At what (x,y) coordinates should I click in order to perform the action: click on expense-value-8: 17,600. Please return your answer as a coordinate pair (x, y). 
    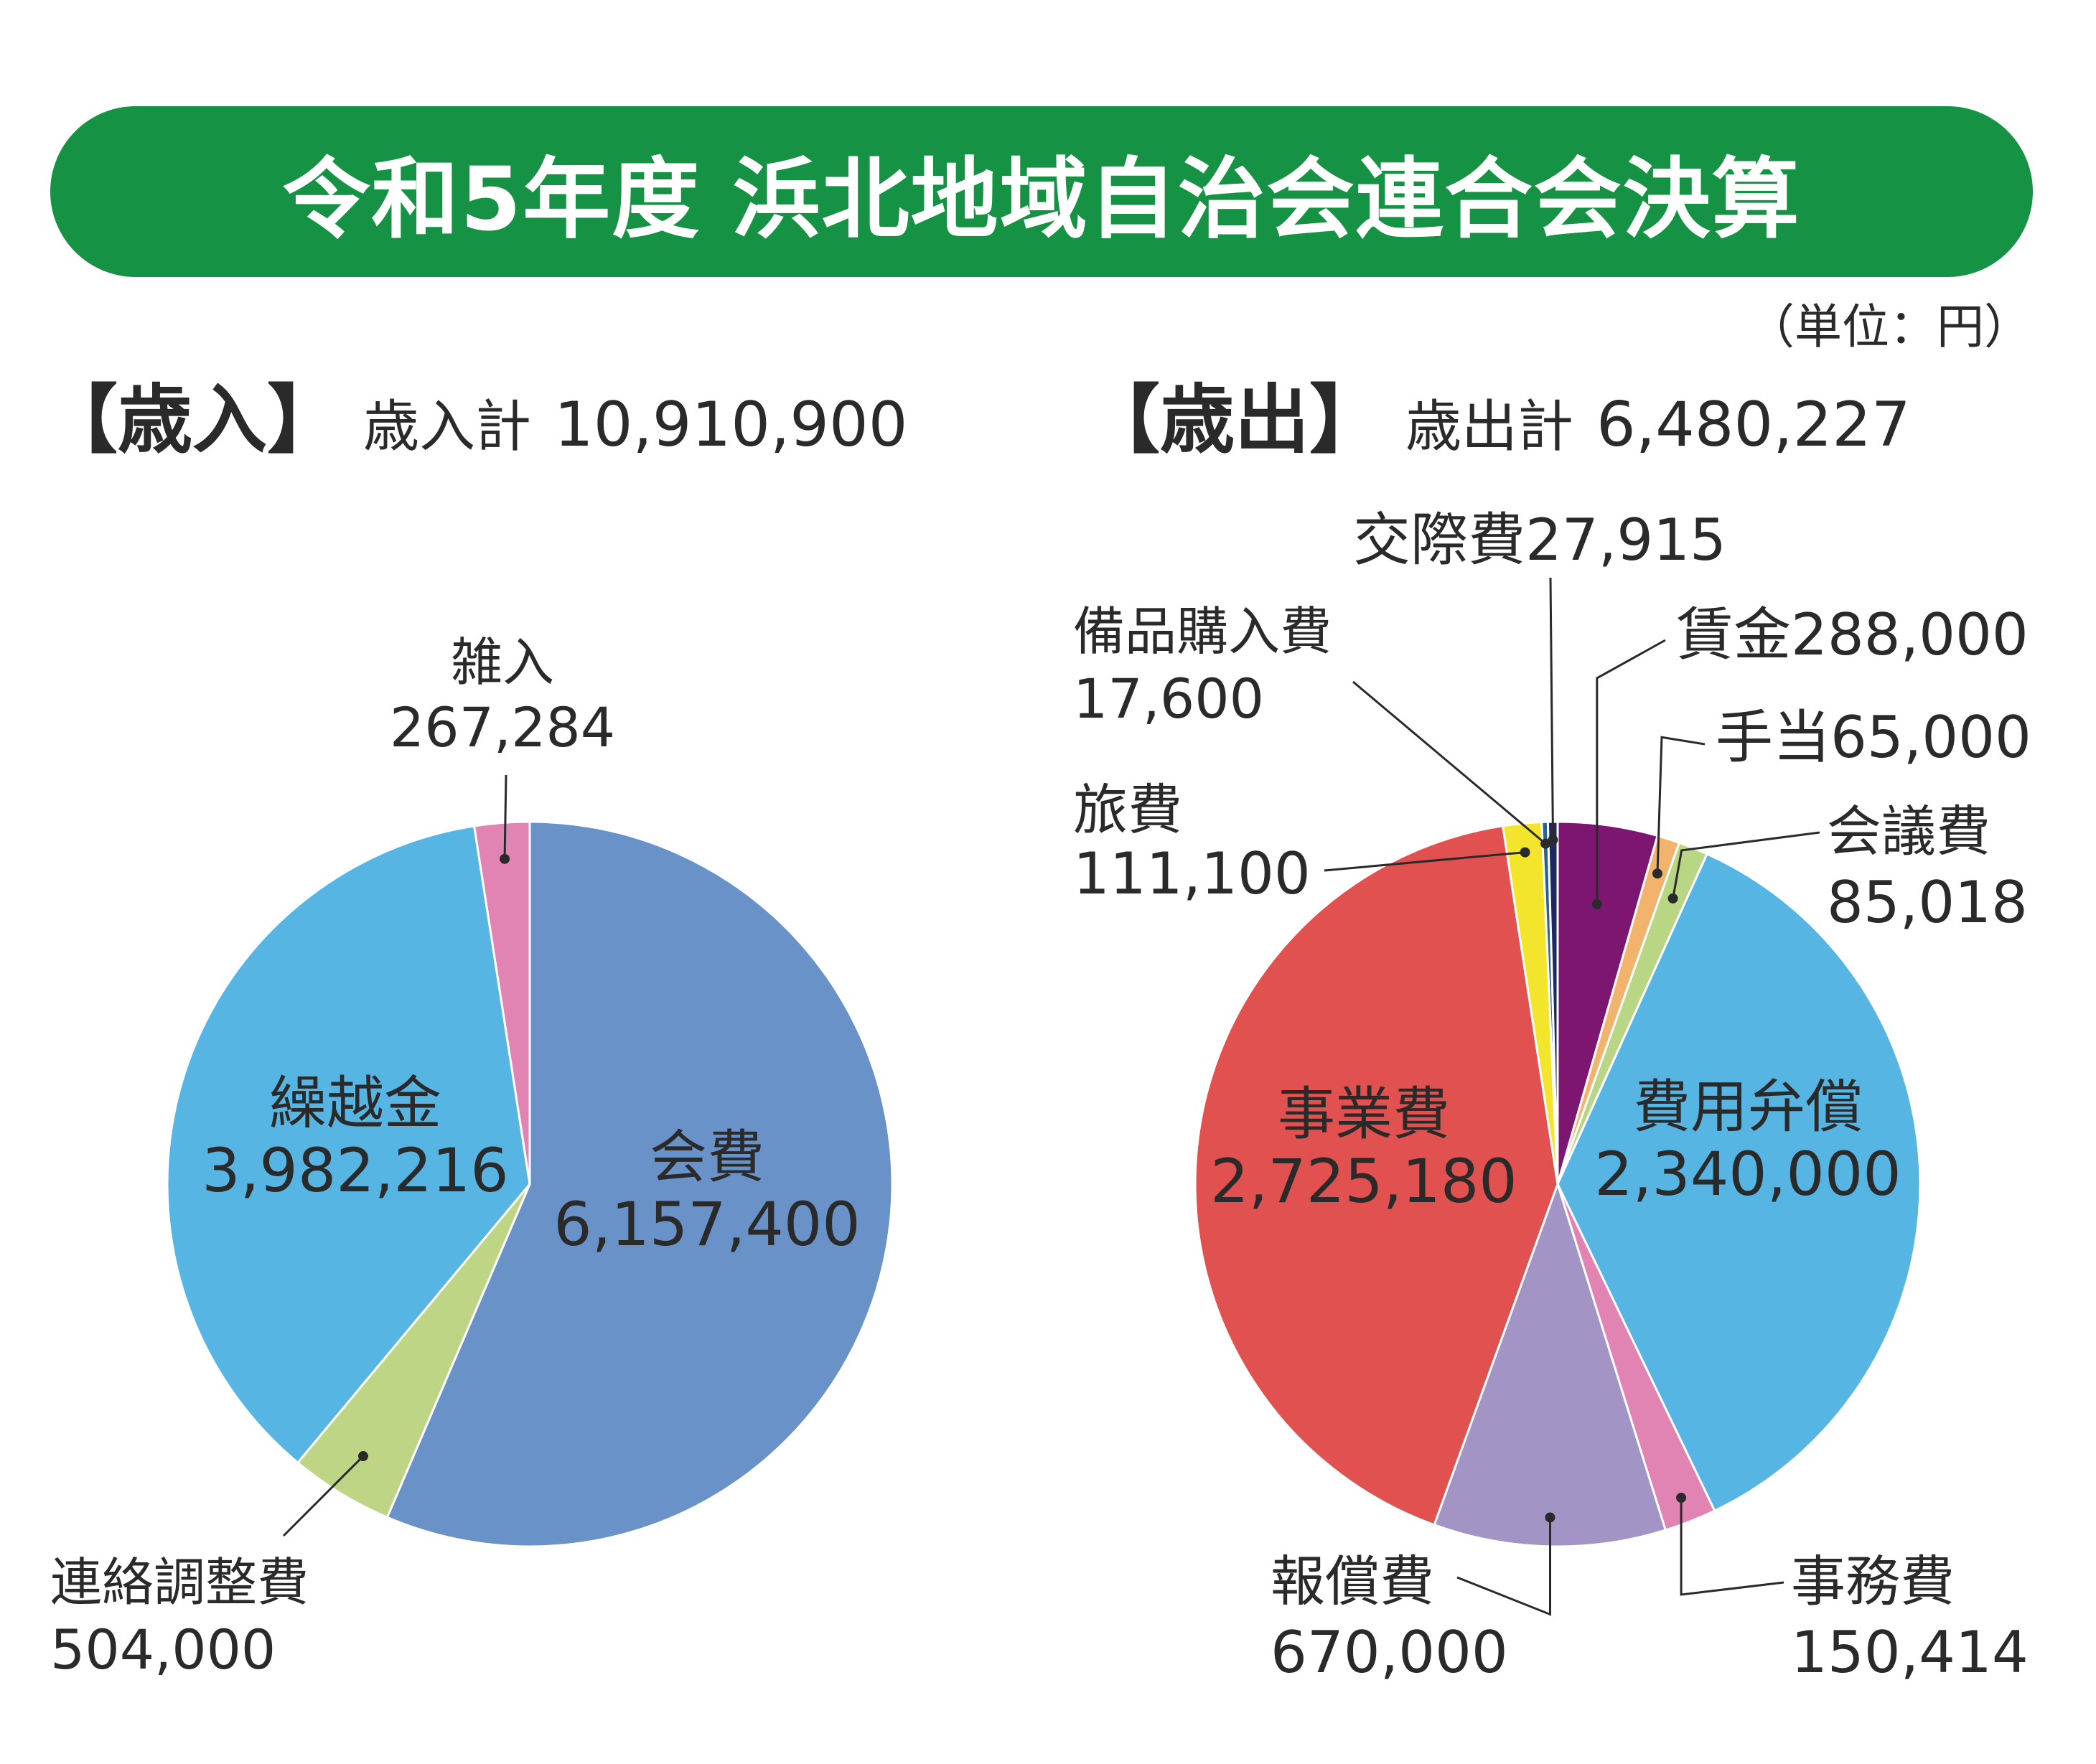
    Looking at the image, I should click on (1168, 699).